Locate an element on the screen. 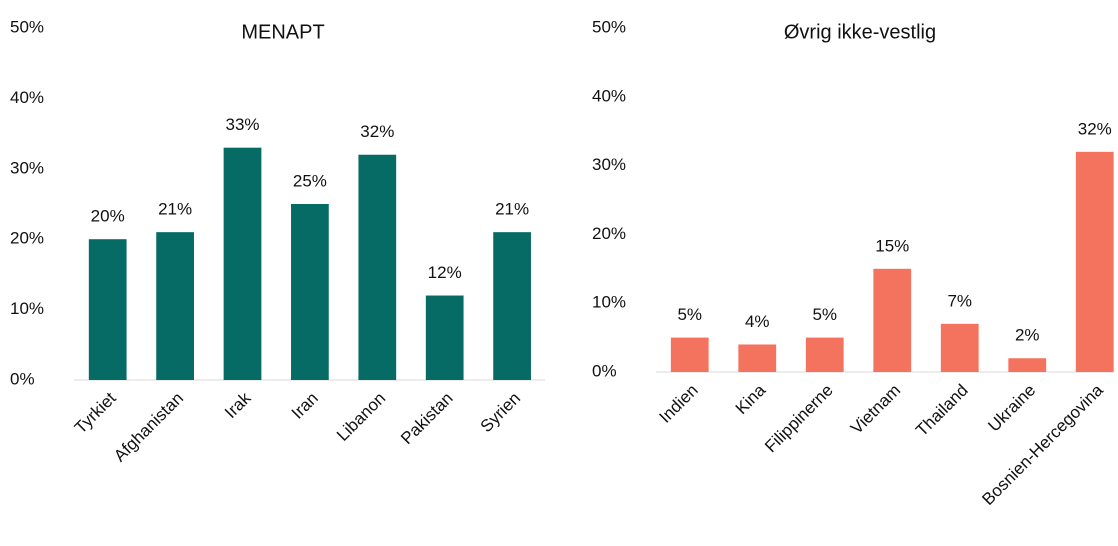  data-label: 12% is located at coordinates (445, 272).